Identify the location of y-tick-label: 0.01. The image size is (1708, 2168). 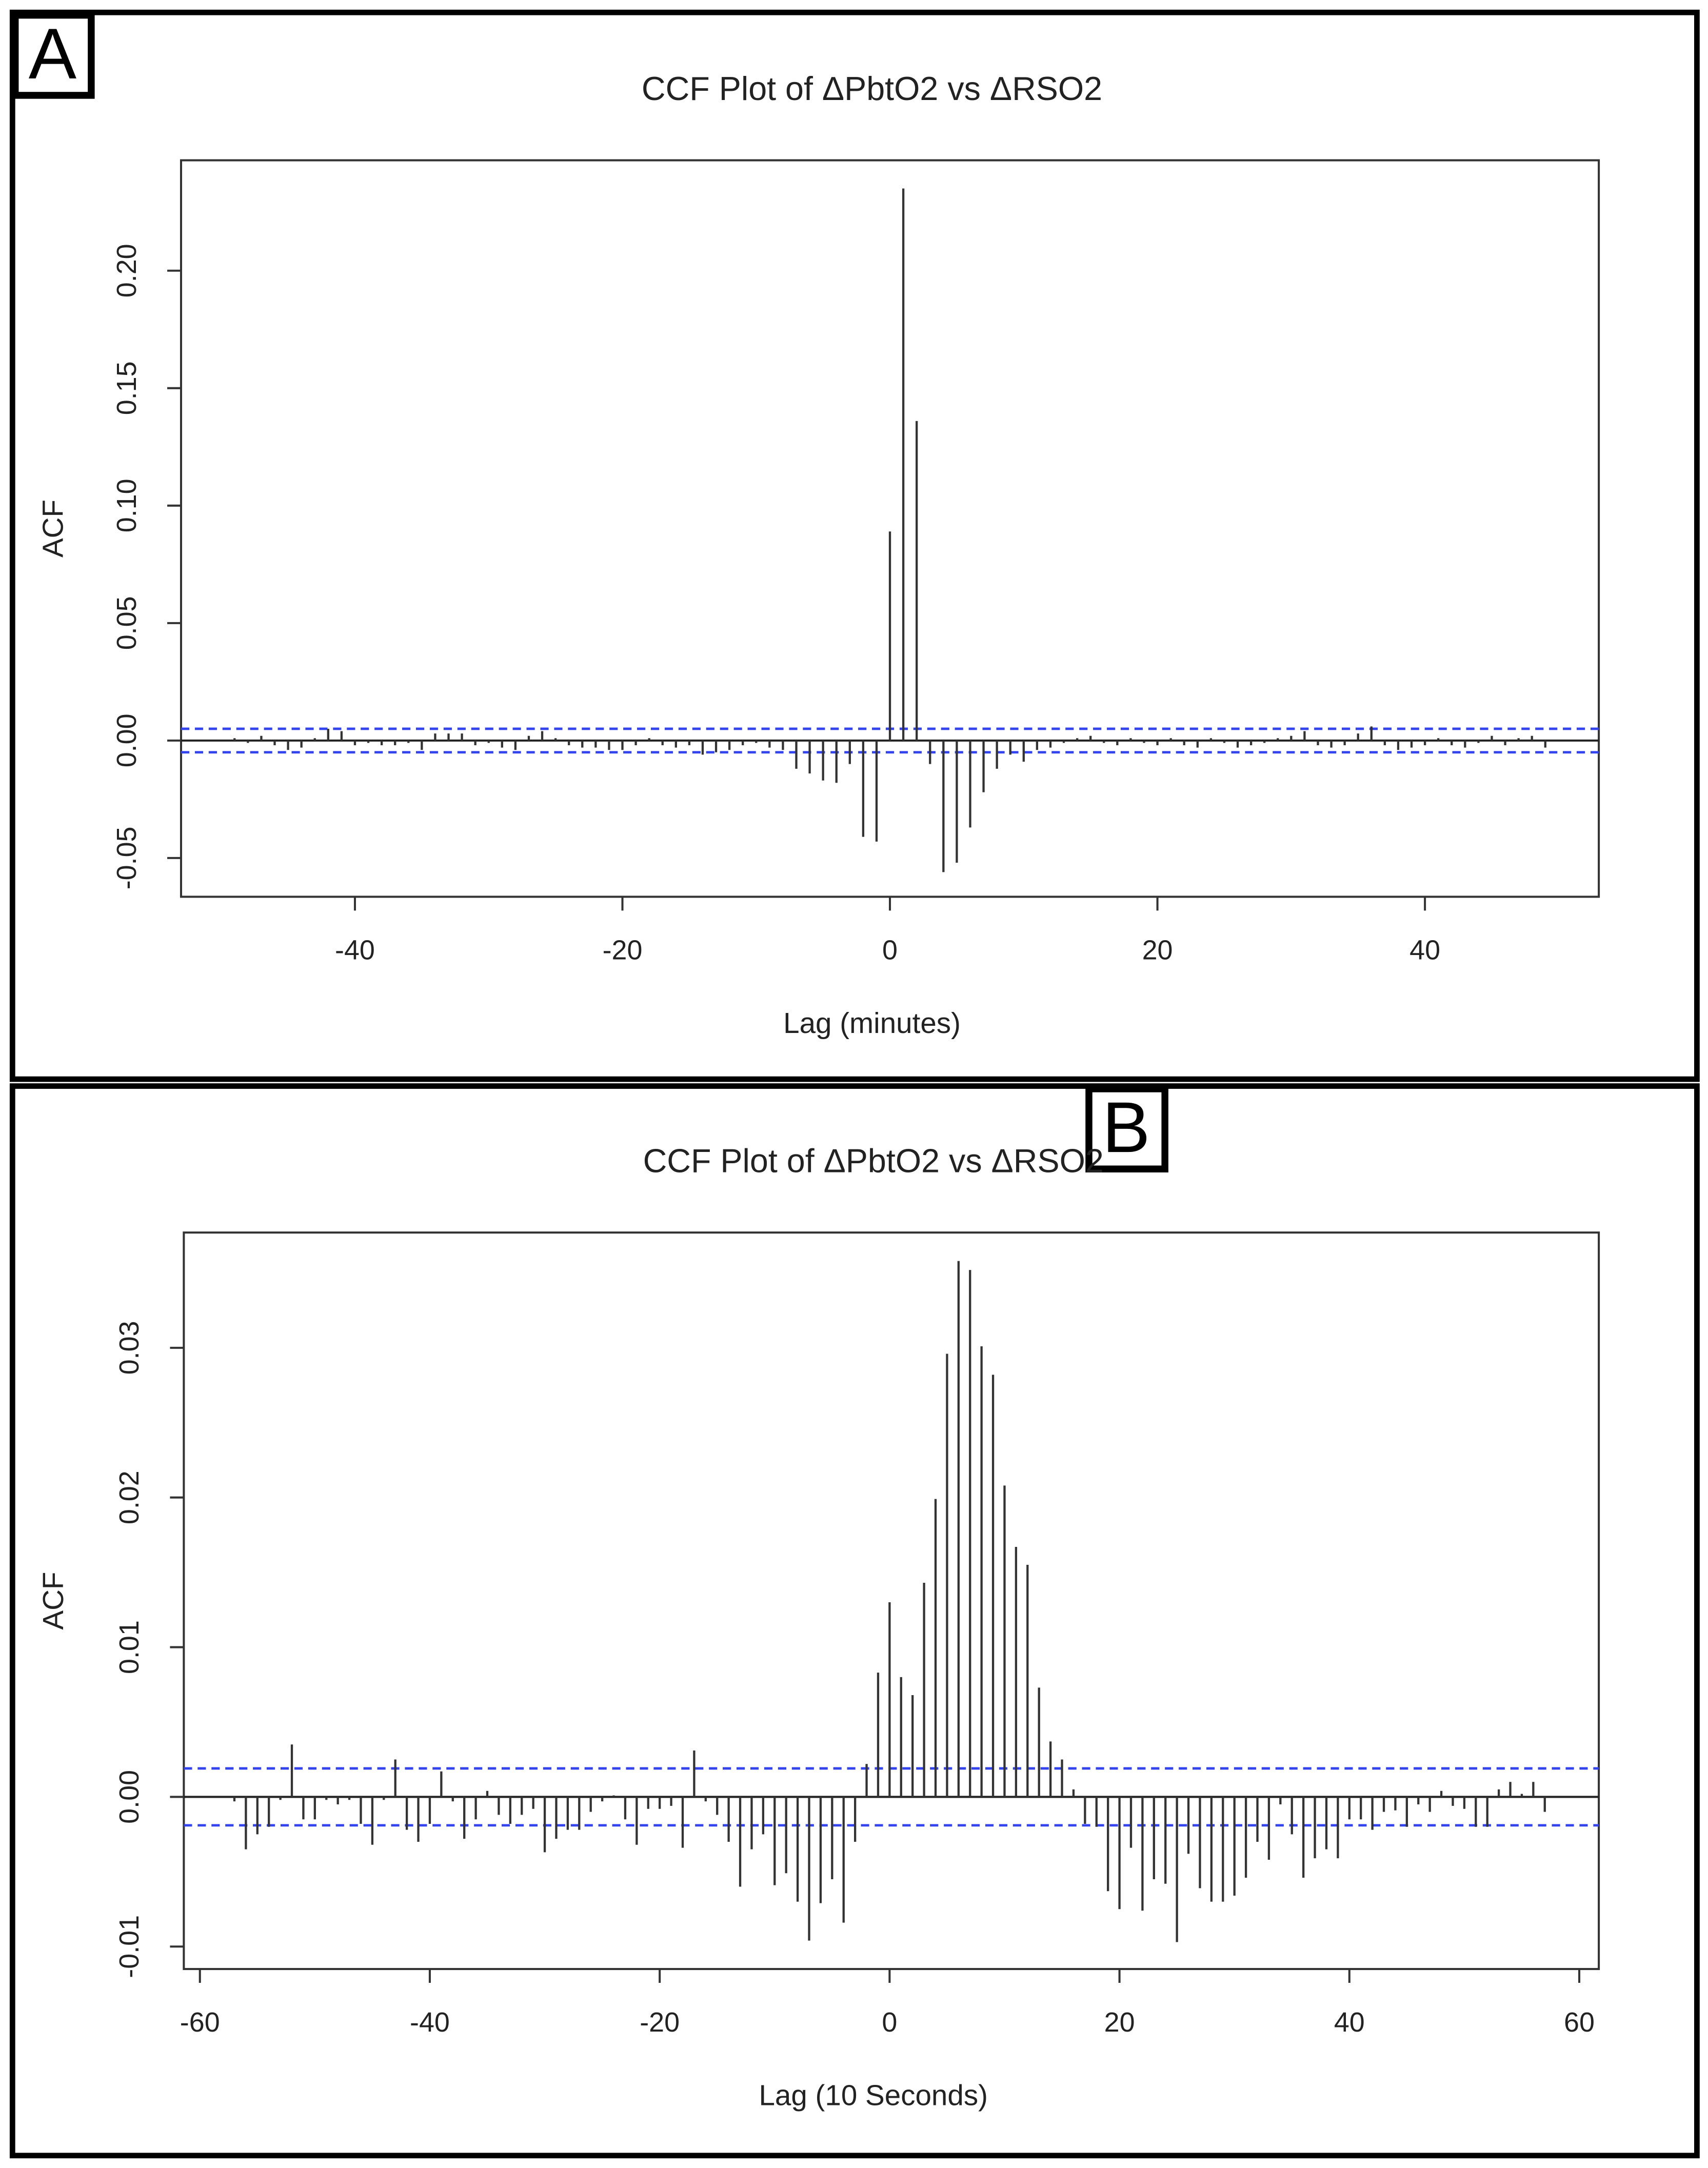
(130, 1647).